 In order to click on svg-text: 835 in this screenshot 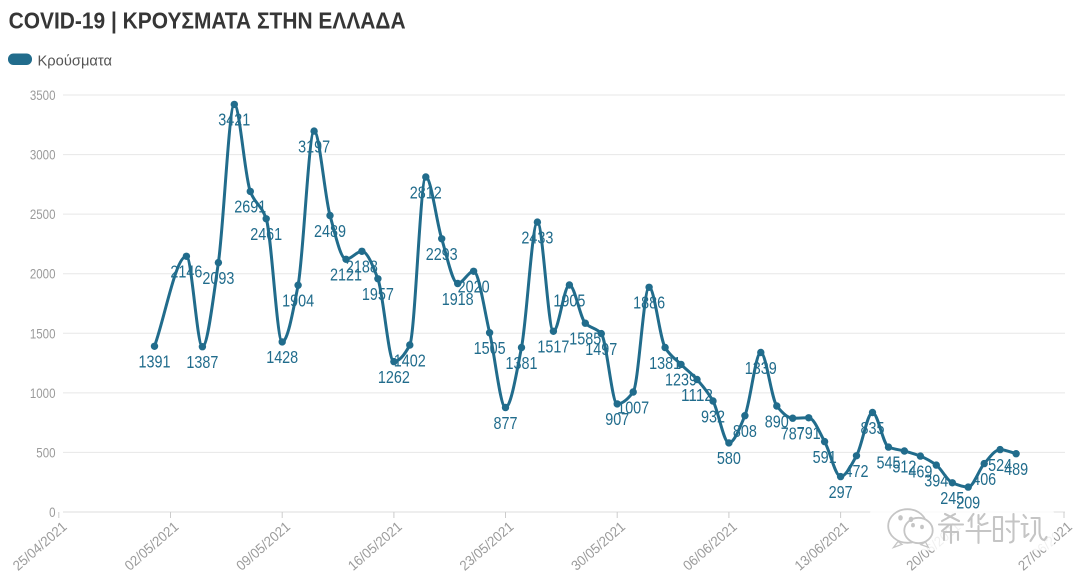, I will do `click(873, 428)`.